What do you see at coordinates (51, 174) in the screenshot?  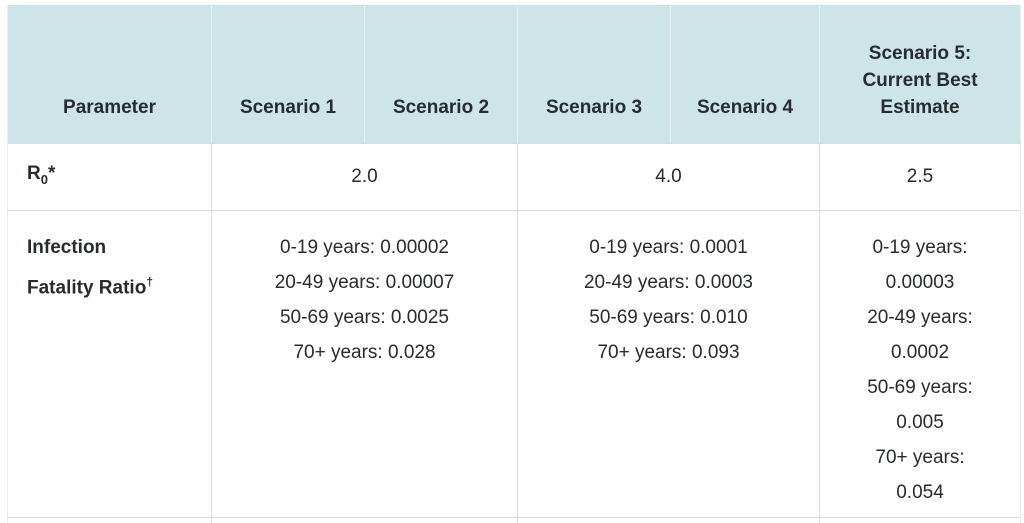 I see `r0-label-asterisk: *` at bounding box center [51, 174].